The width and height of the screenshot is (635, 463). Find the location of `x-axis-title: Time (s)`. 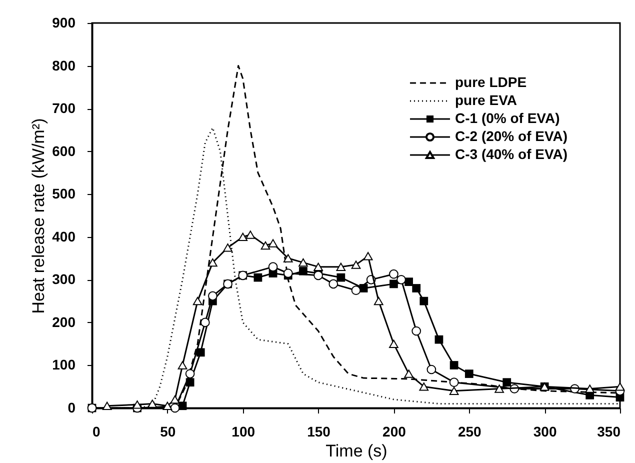

x-axis-title: Time (s) is located at coordinates (357, 451).